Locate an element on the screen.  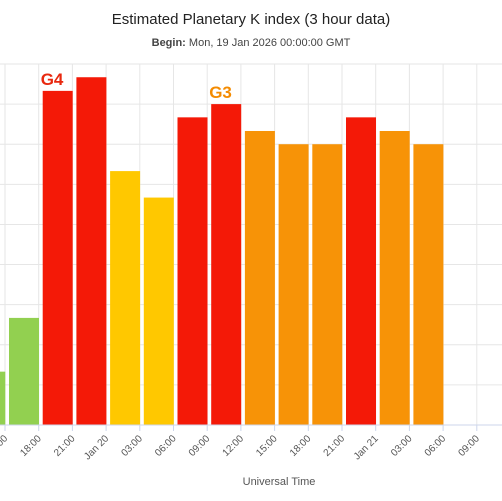
x-axis-title: Universal Time is located at coordinates (279, 482).